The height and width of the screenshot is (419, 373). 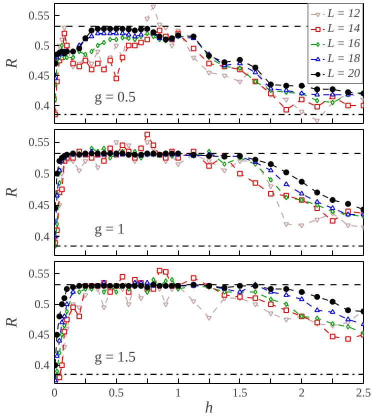 I want to click on x-tick-label: 1.5, so click(x=240, y=393).